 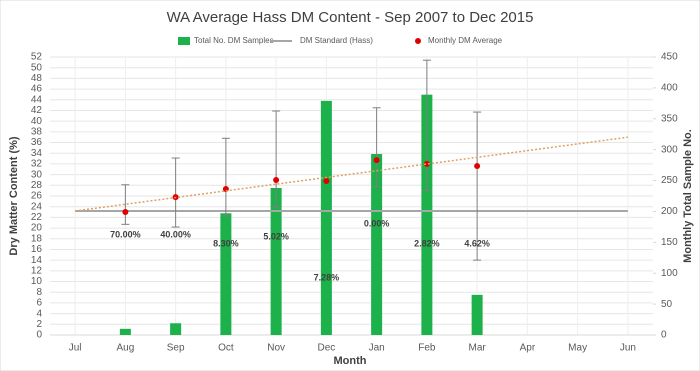 What do you see at coordinates (377, 223) in the screenshot?
I see `percent-label: 0.00%` at bounding box center [377, 223].